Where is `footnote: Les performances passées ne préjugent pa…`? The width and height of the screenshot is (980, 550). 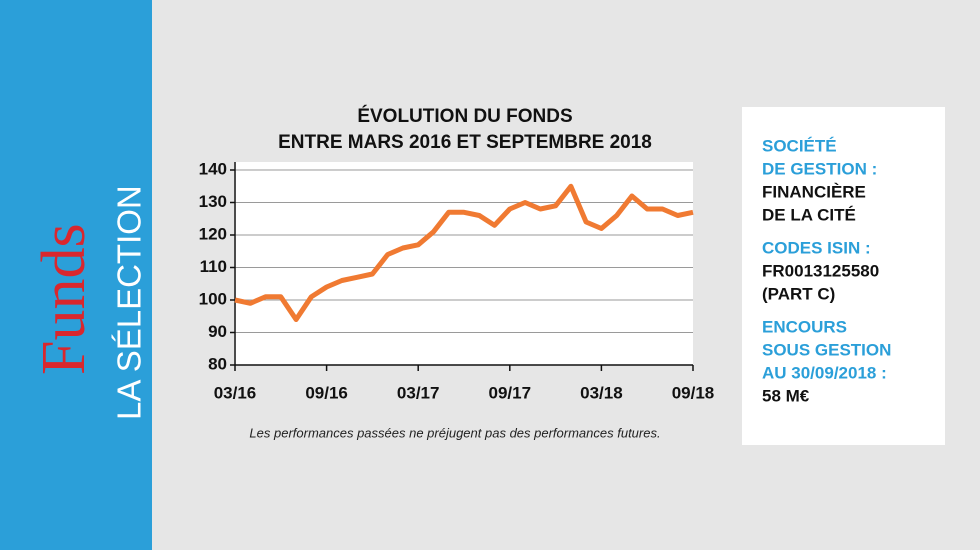
footnote: Les performances passées ne préjugent pa… is located at coordinates (454, 432).